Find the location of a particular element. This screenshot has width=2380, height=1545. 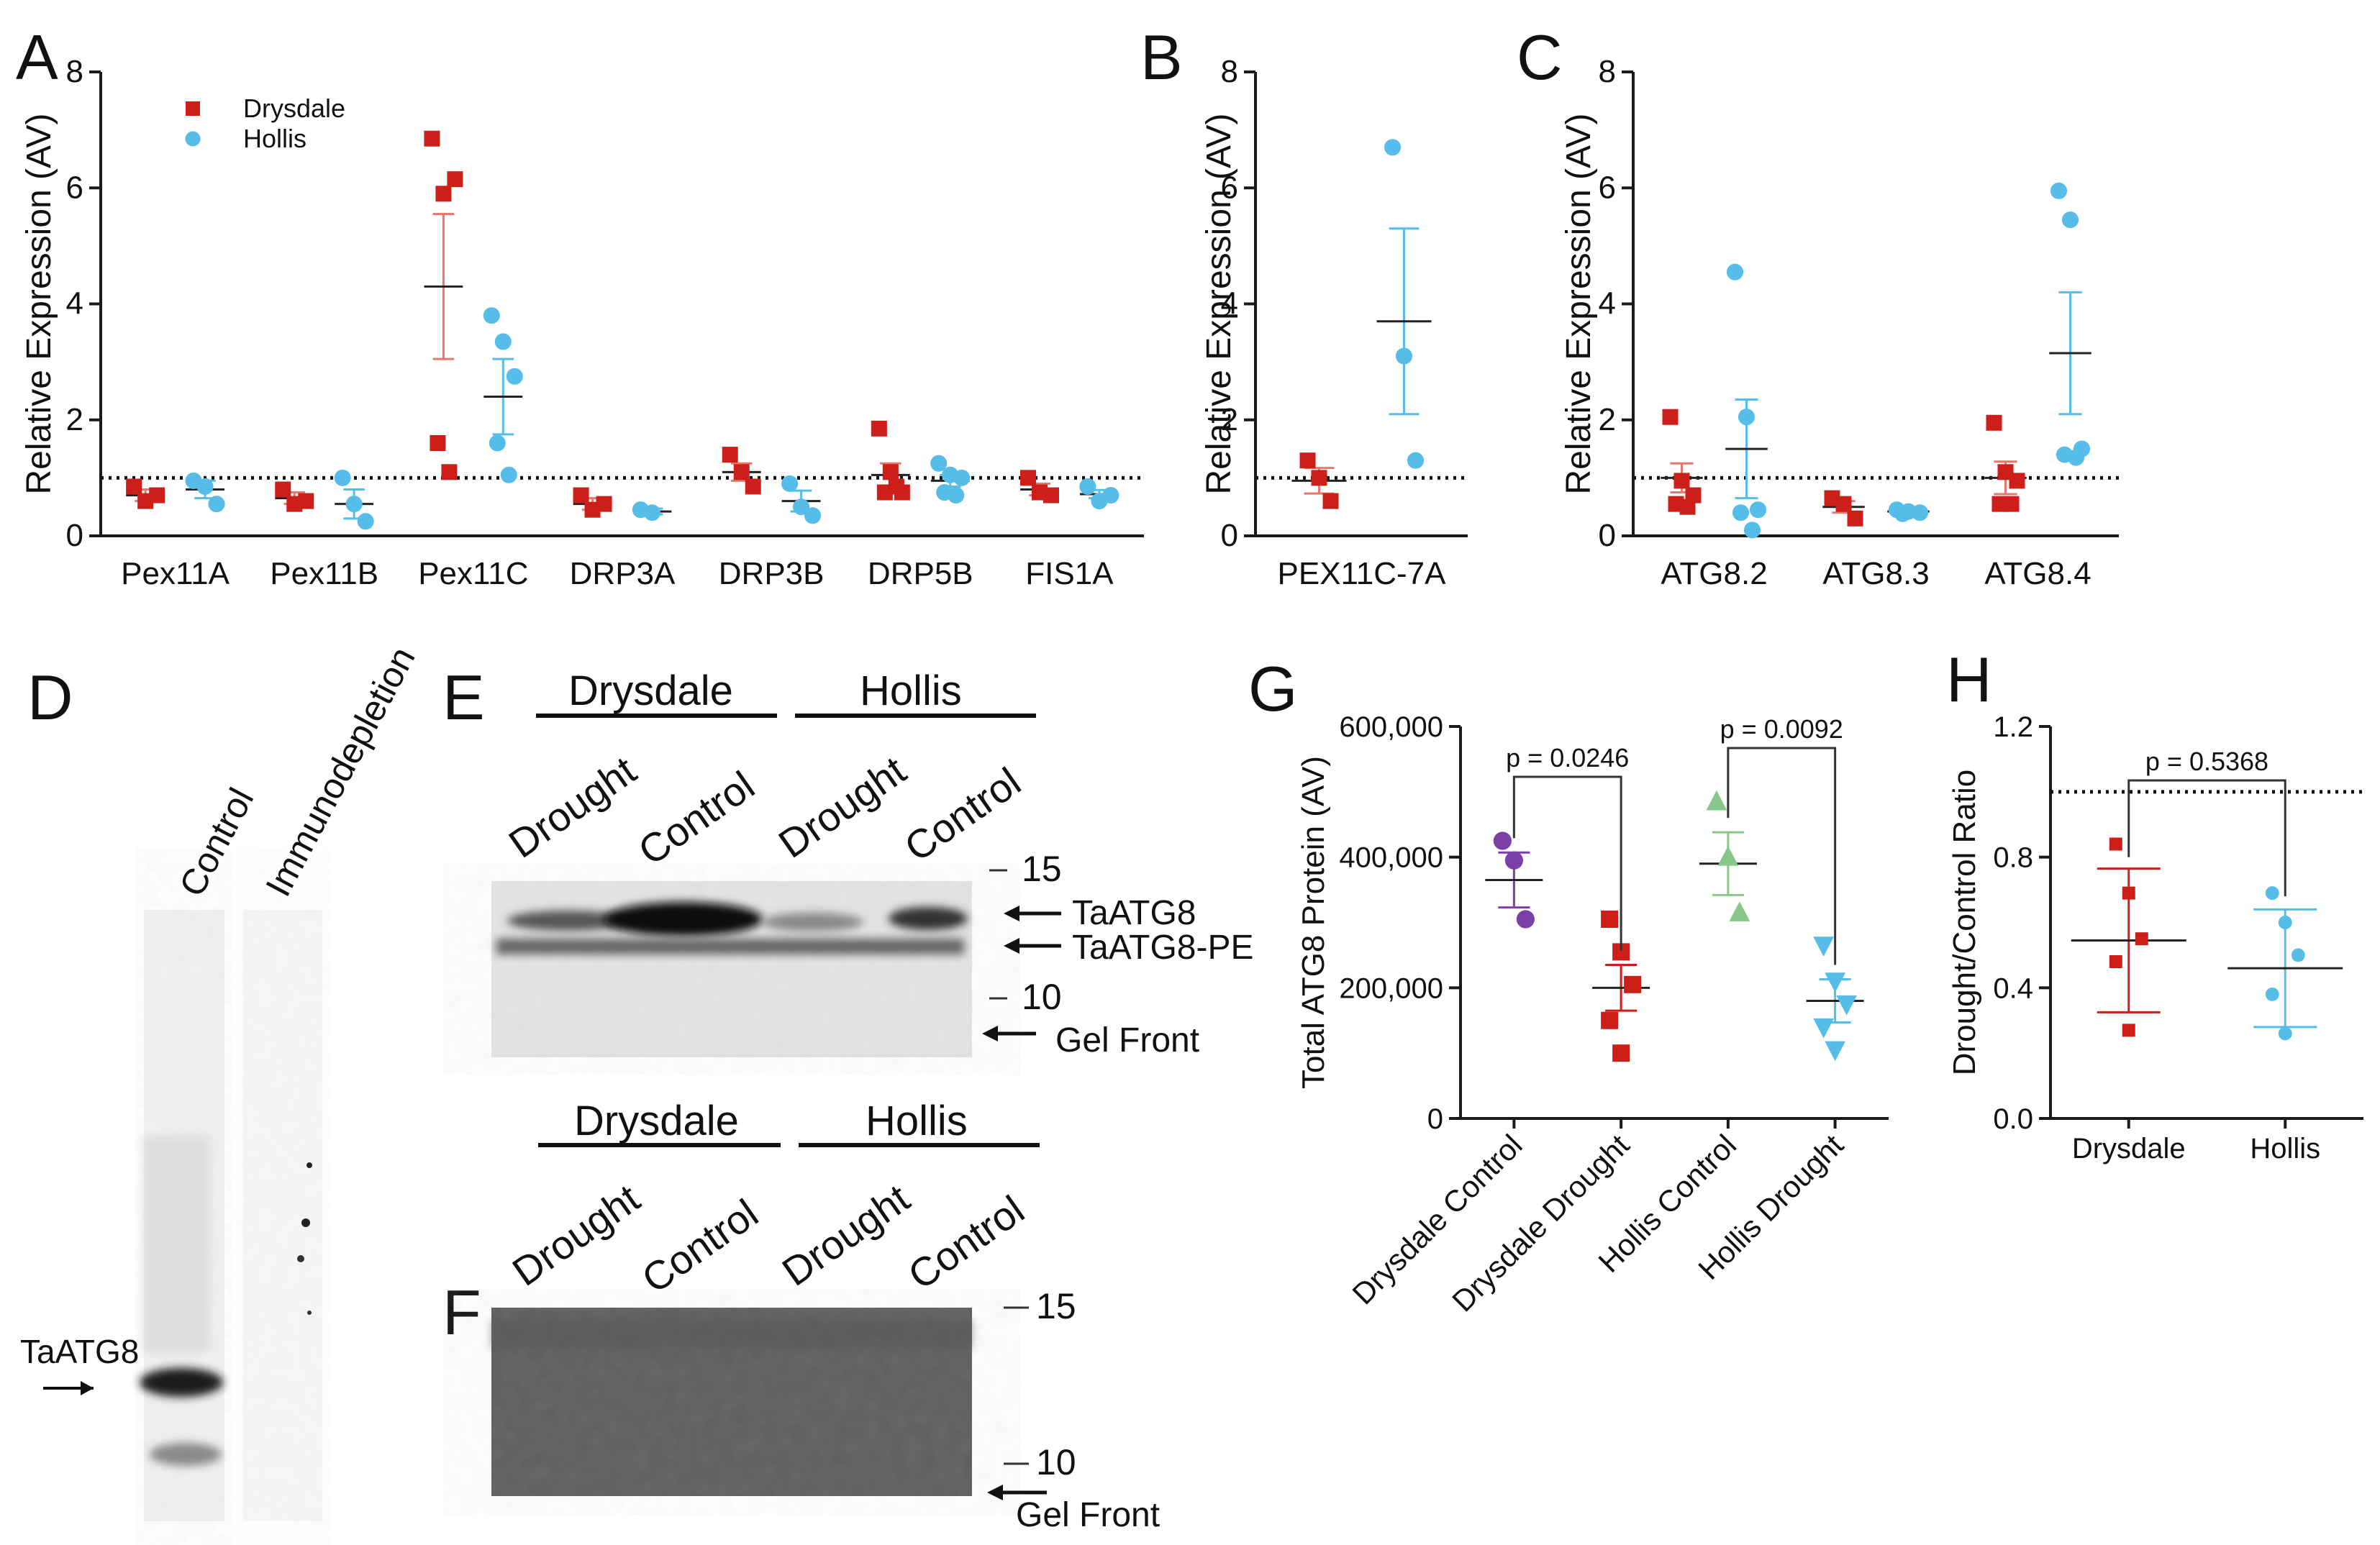

panel-label-a: A is located at coordinates (37, 57).